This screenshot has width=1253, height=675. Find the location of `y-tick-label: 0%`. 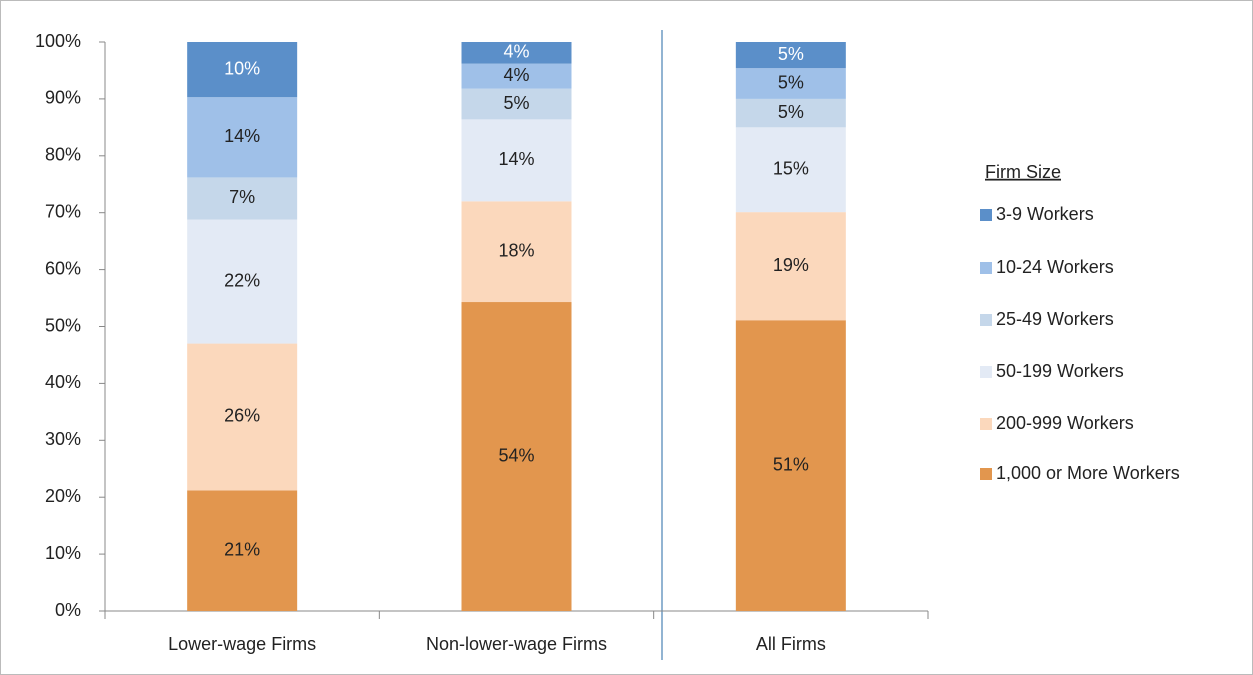

y-tick-label: 0% is located at coordinates (68, 610).